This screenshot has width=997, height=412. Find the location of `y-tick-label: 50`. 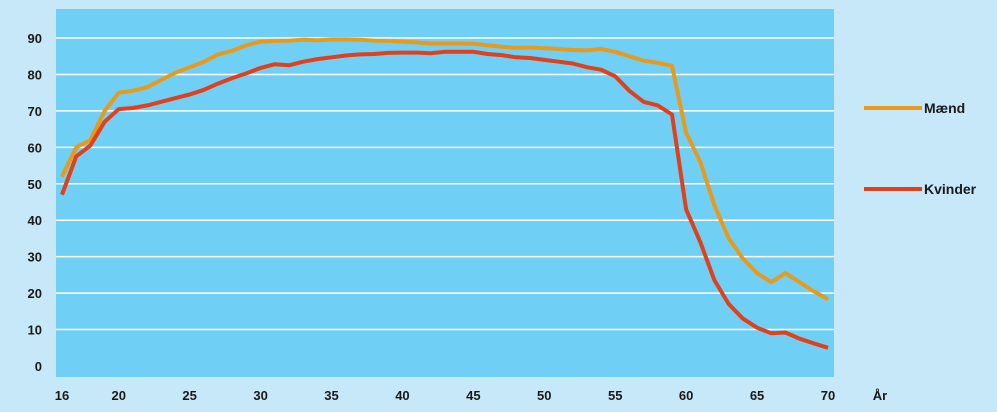

y-tick-label: 50 is located at coordinates (35, 184).